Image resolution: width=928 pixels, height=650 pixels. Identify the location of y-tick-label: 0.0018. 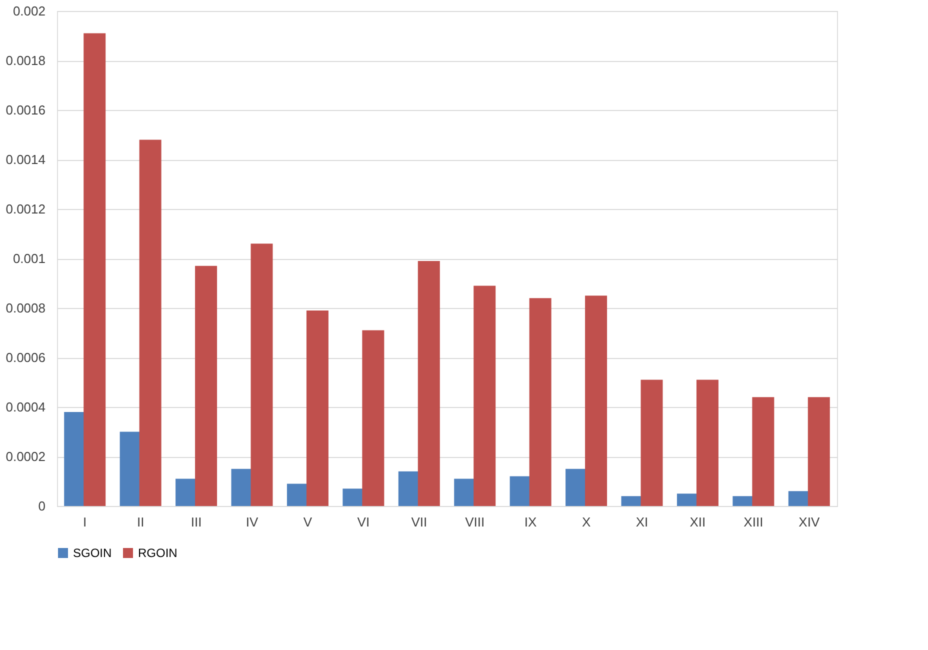
(26, 60).